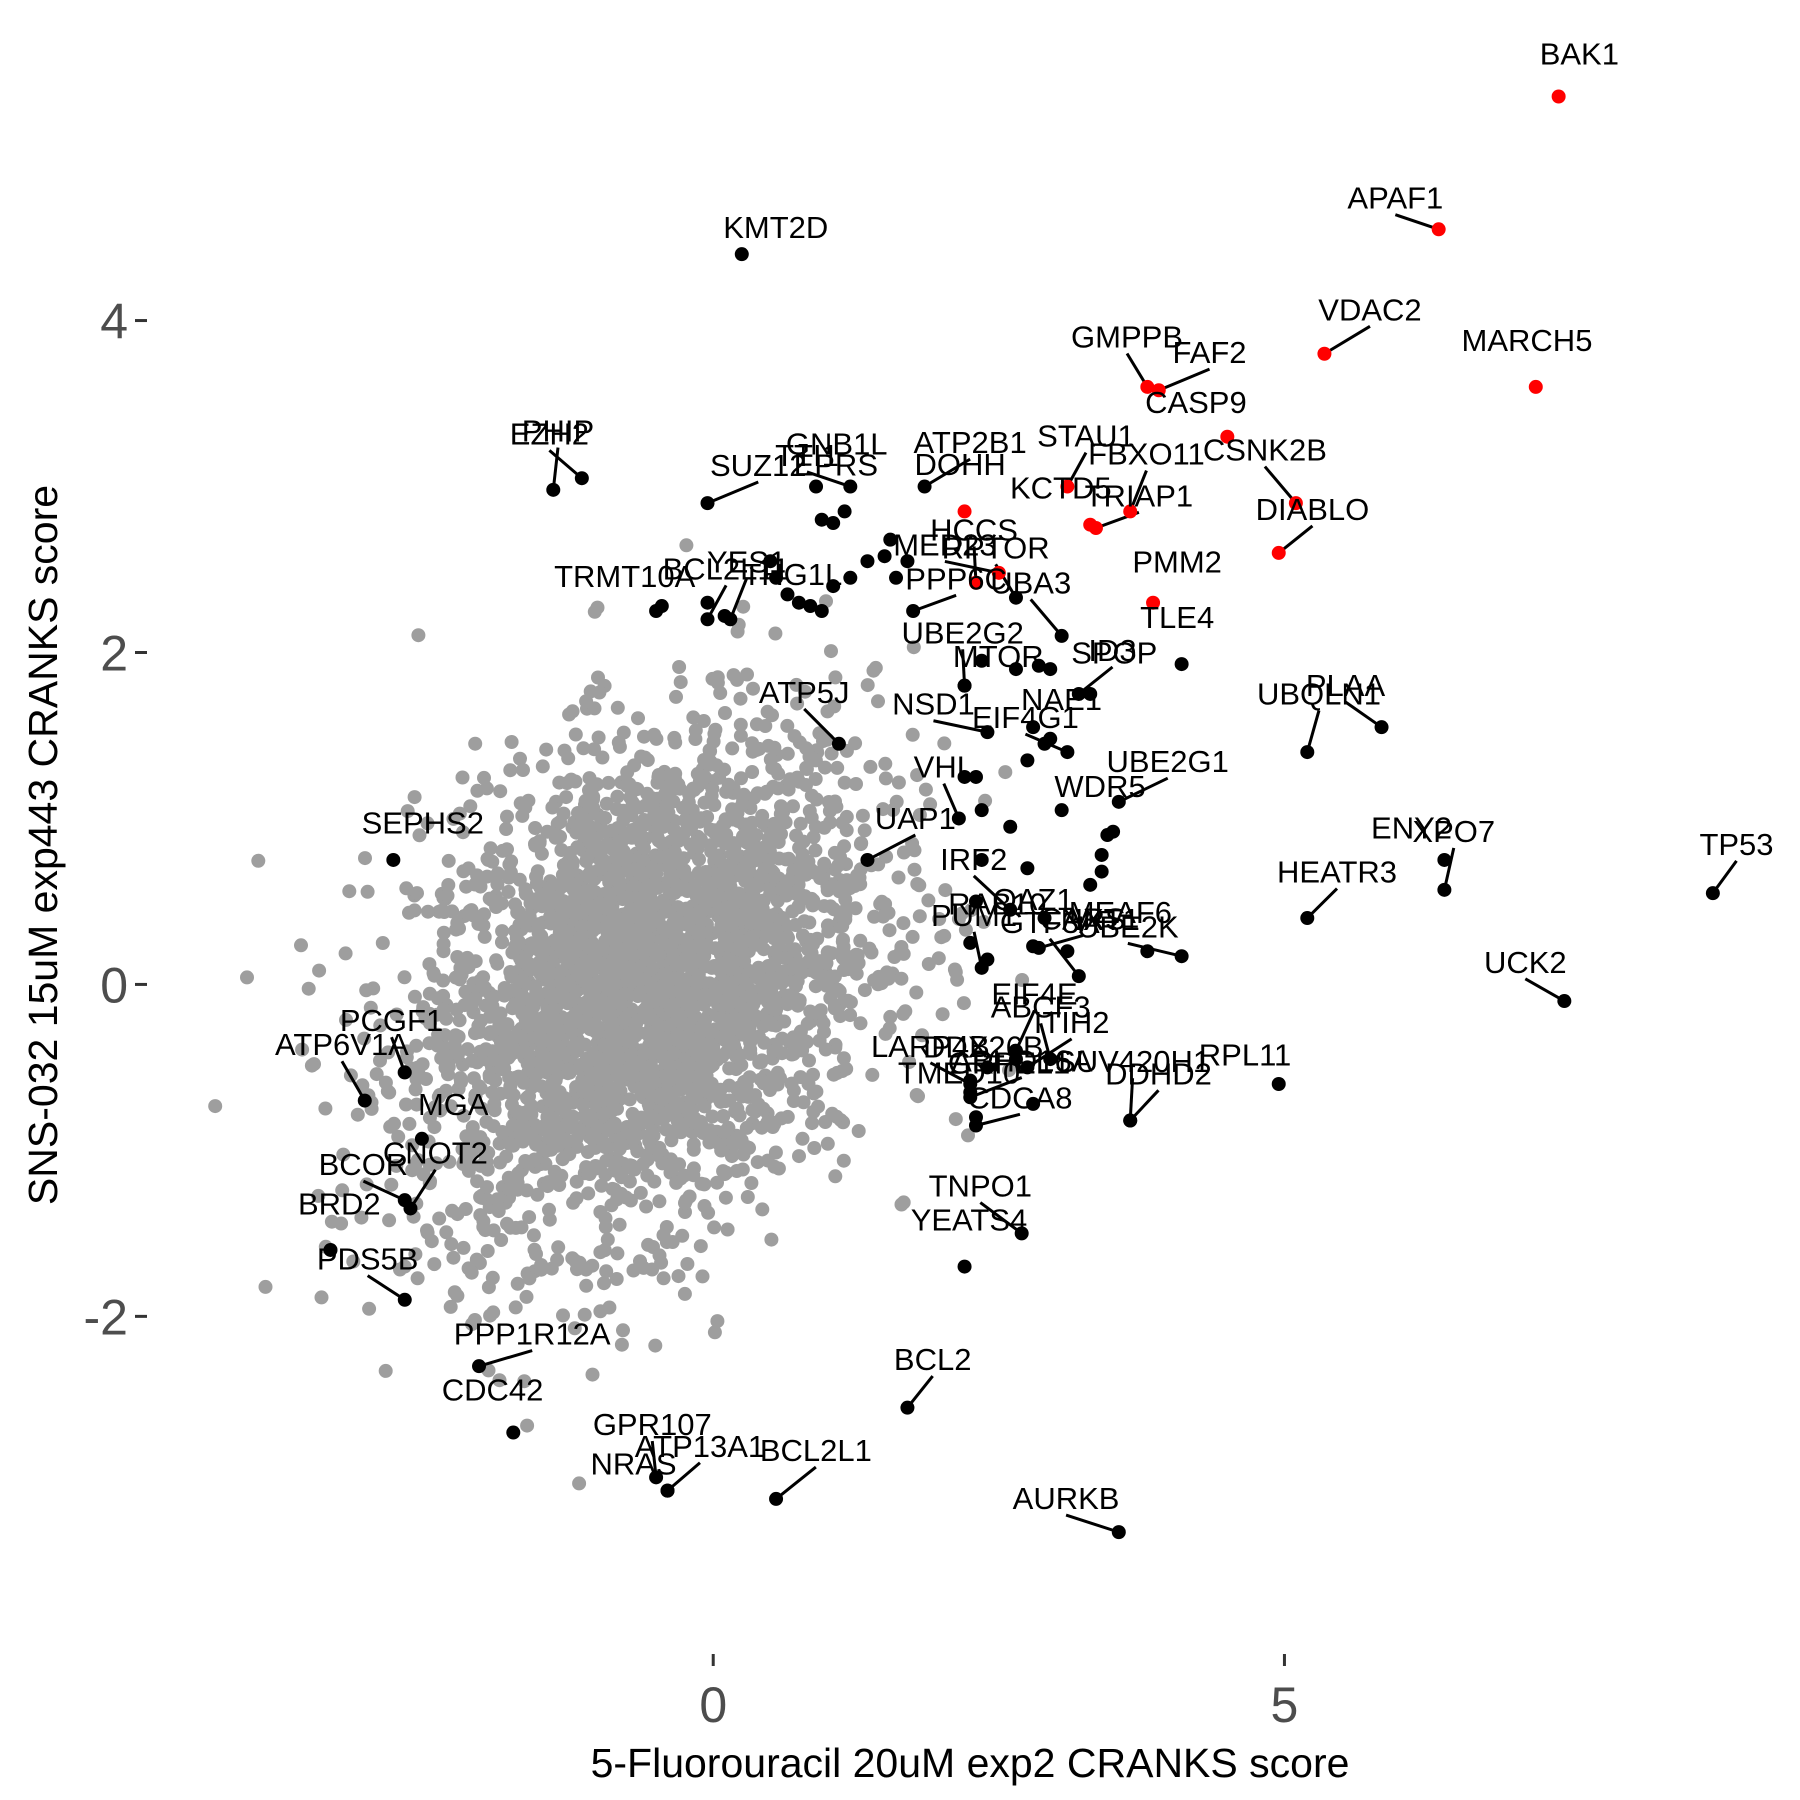  I want to click on labeled-point-nae1, so click(1044, 743).